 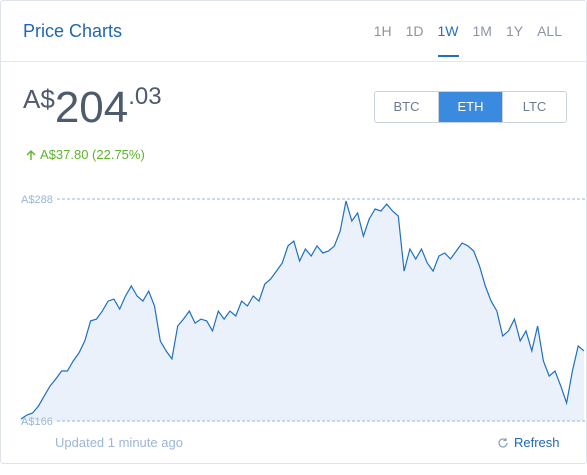 I want to click on title: Price Charts, so click(x=73, y=31).